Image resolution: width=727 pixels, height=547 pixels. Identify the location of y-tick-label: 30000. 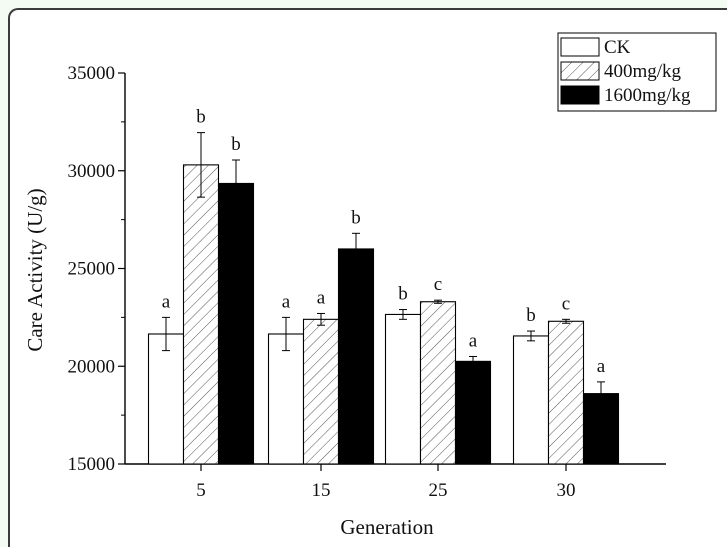
(92, 171).